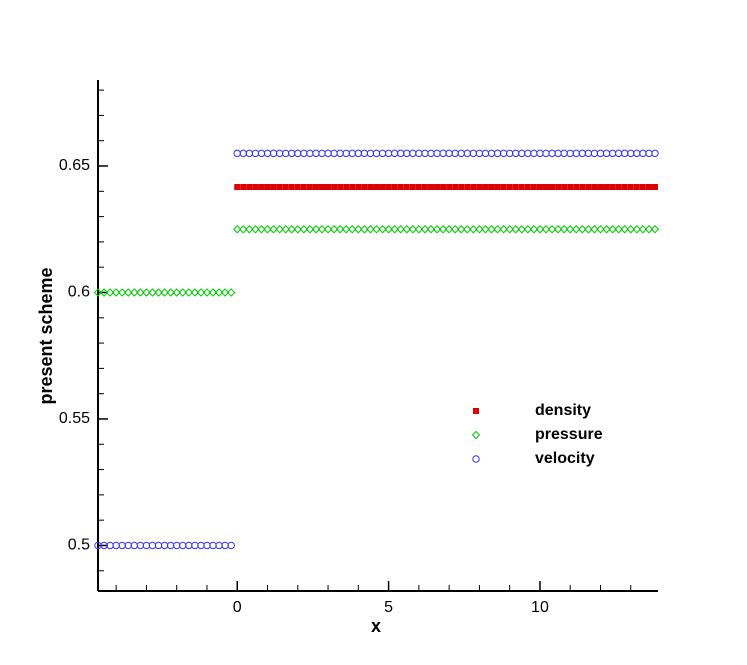  What do you see at coordinates (388, 607) in the screenshot?
I see `x-tick-label: 5` at bounding box center [388, 607].